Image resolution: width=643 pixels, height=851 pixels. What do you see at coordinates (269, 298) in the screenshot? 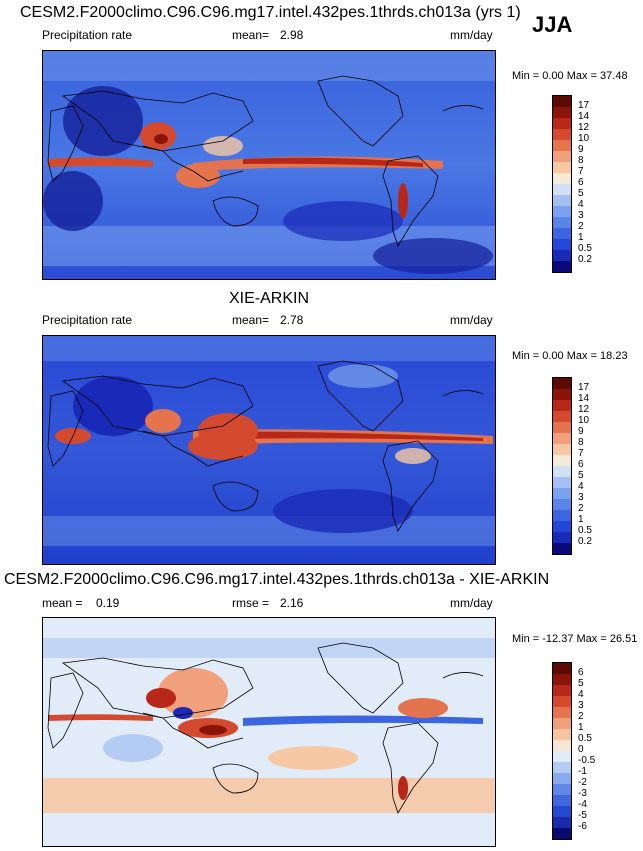
I see `panel2-title: XIE-ARKIN` at bounding box center [269, 298].